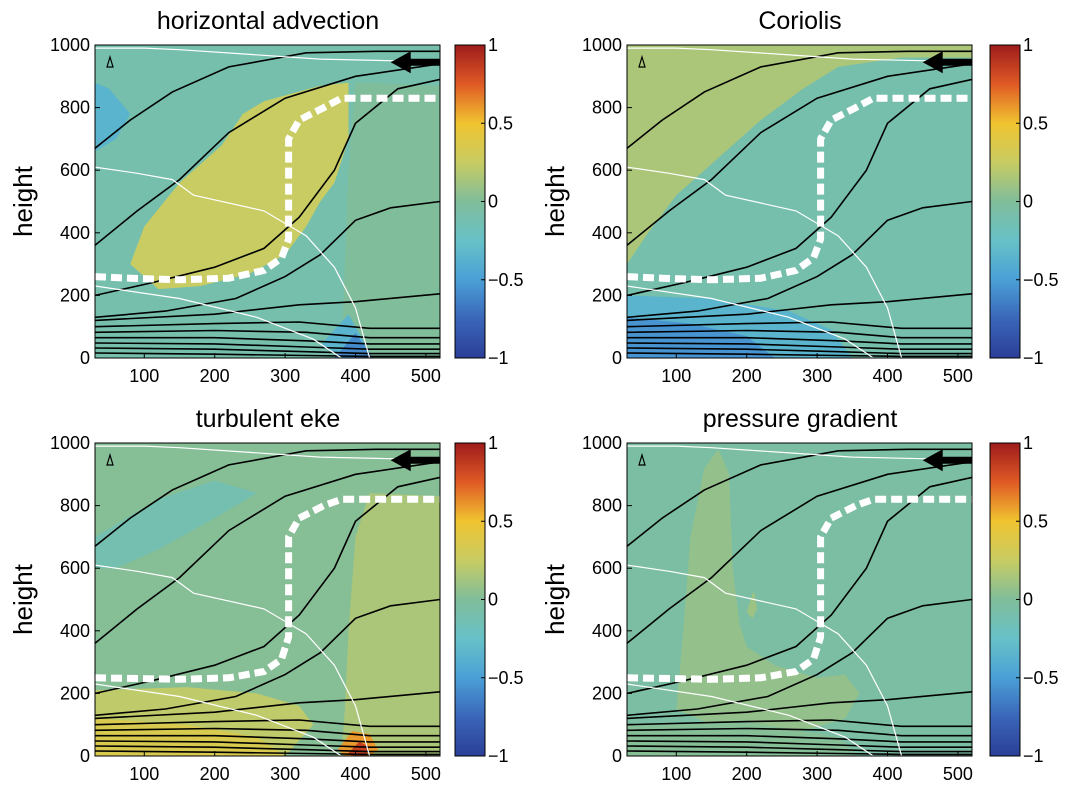 Image resolution: width=1069 pixels, height=785 pixels. I want to click on panel-title: horizontal advection, so click(268, 21).